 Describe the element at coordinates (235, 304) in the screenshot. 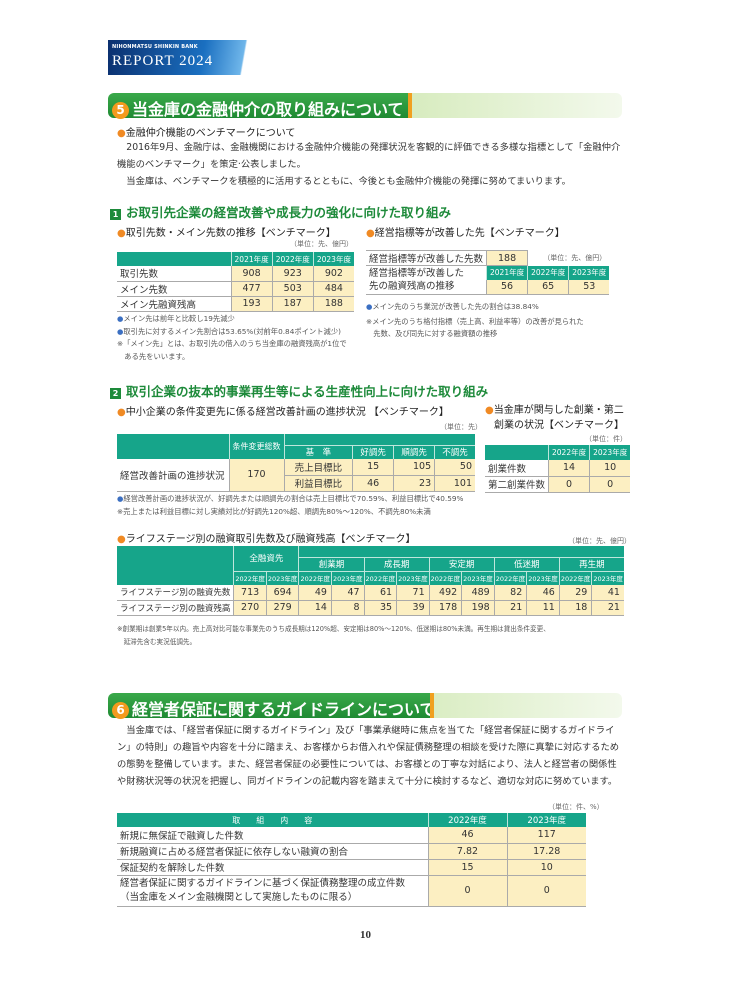

I see `table-row: メイン先融資残高 193 187 188` at that location.